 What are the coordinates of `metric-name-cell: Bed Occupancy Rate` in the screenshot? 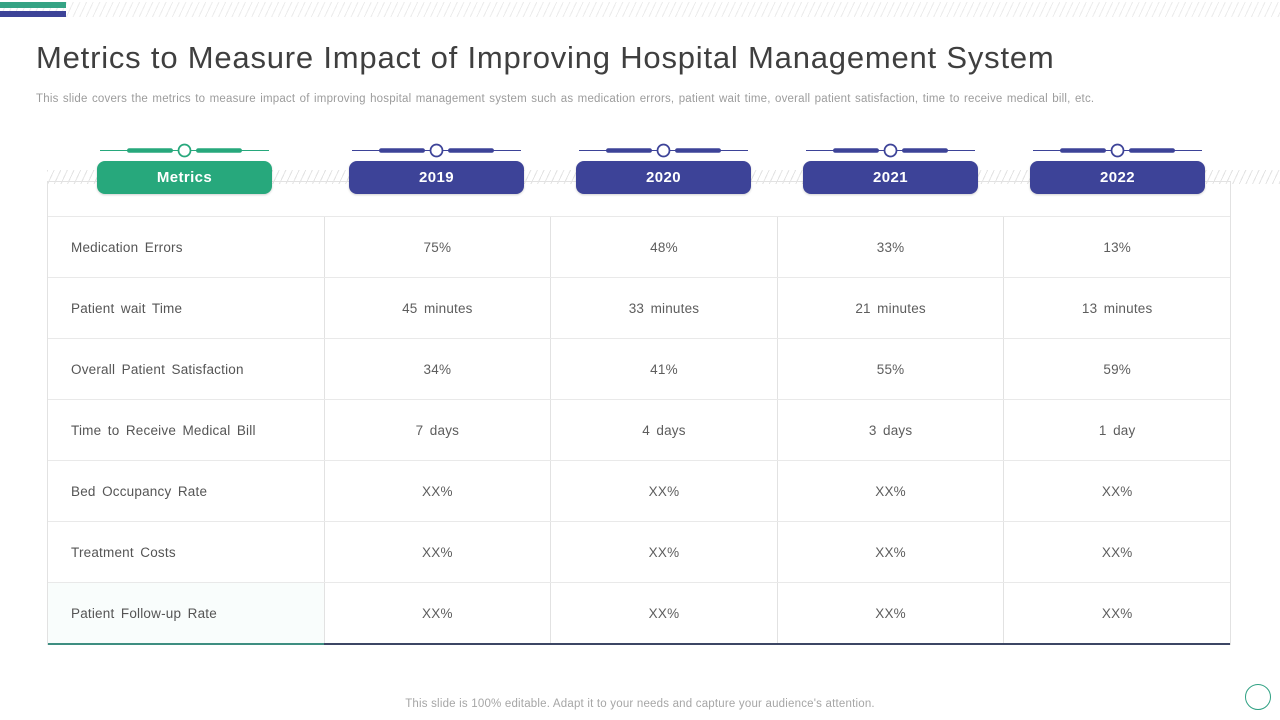 It's located at (139, 491).